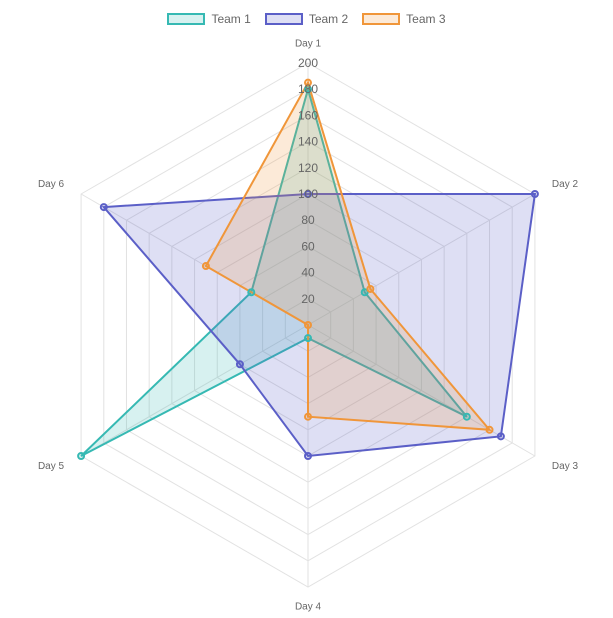 The width and height of the screenshot is (613, 618). Describe the element at coordinates (308, 89) in the screenshot. I see `radial-tick-label: 180` at that location.